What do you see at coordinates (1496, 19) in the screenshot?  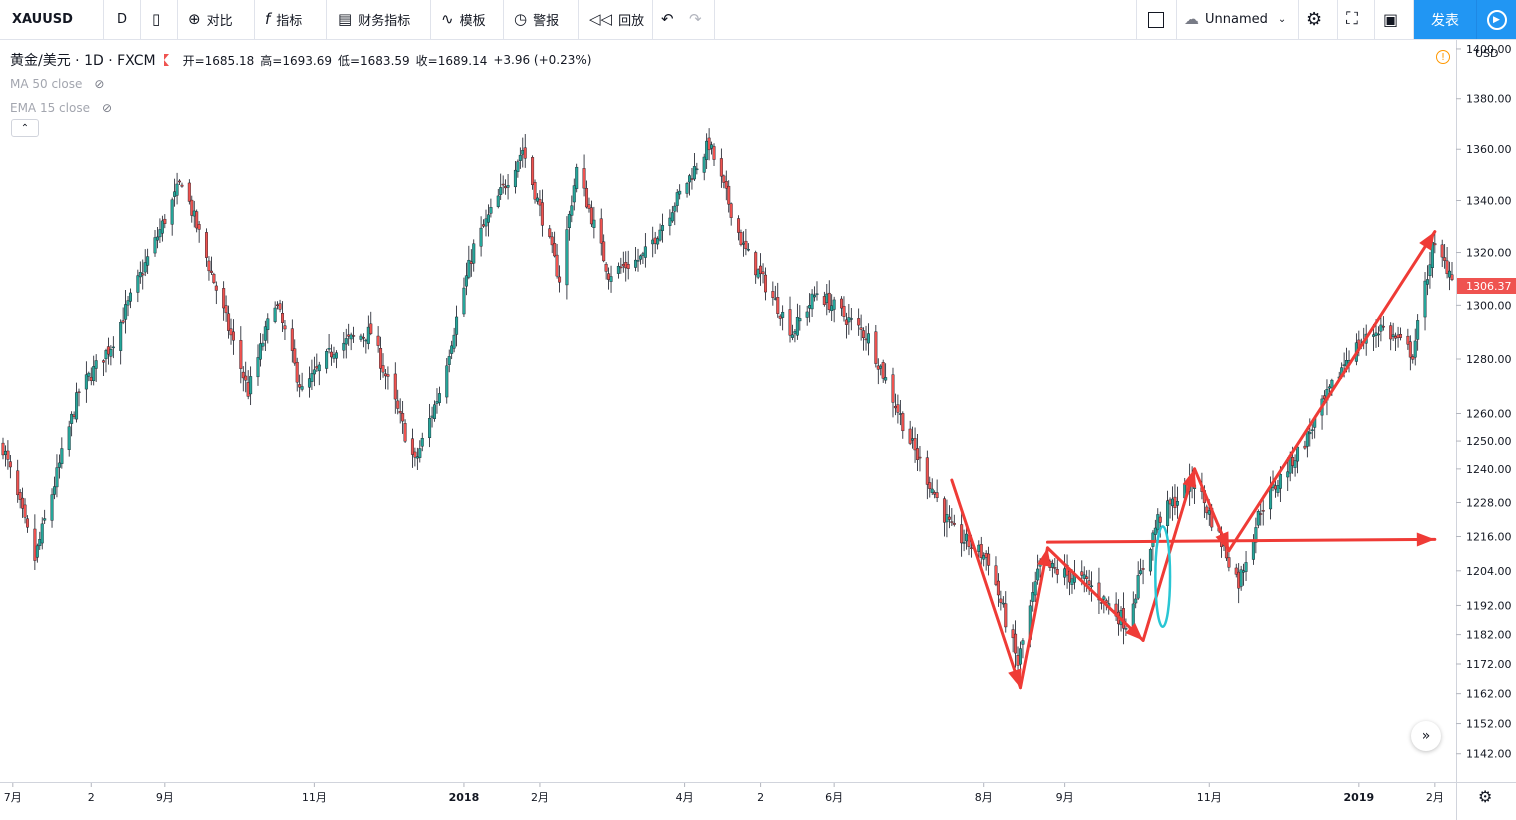 I see `play-button: ▶` at bounding box center [1496, 19].